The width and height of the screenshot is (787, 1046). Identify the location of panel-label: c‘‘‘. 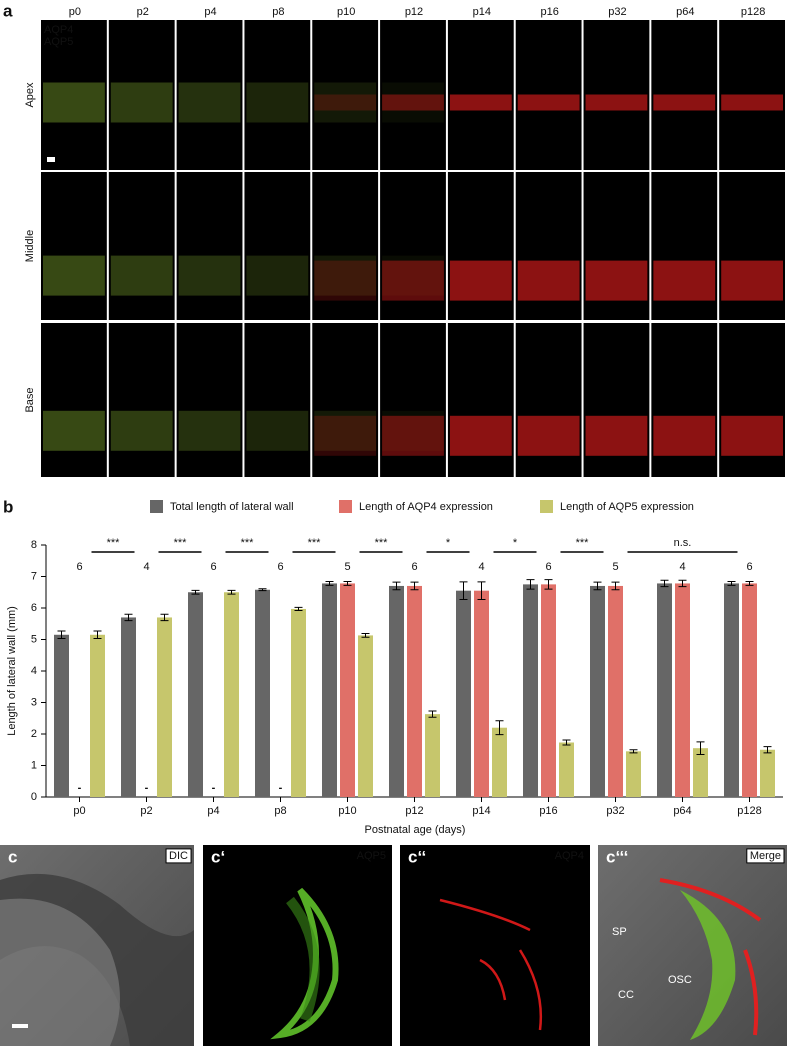
(617, 856).